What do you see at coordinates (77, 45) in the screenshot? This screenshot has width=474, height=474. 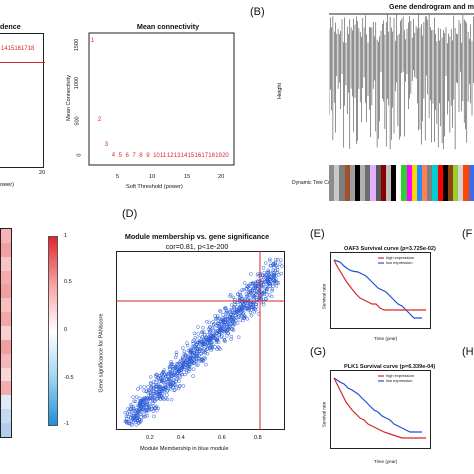 I see `mc-ytick: 1500` at bounding box center [77, 45].